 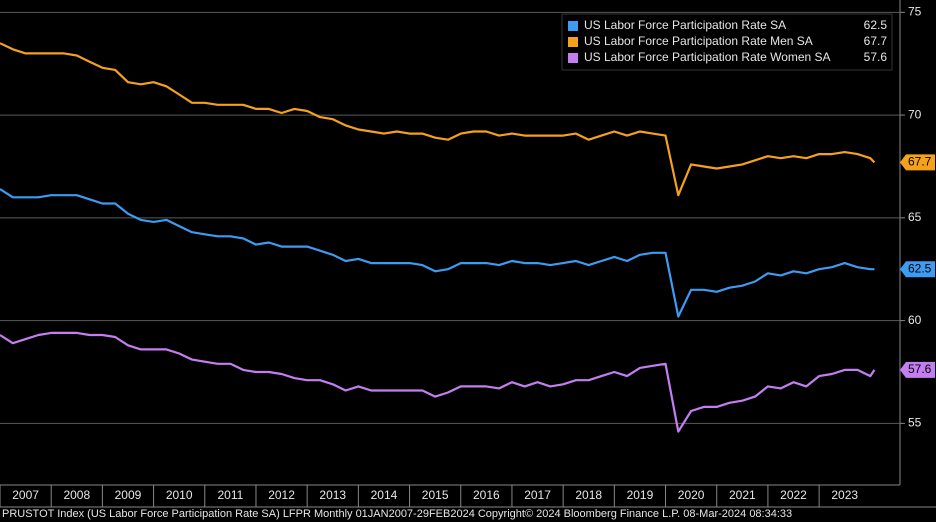 What do you see at coordinates (435, 495) in the screenshot?
I see `x-tick-label: 2015` at bounding box center [435, 495].